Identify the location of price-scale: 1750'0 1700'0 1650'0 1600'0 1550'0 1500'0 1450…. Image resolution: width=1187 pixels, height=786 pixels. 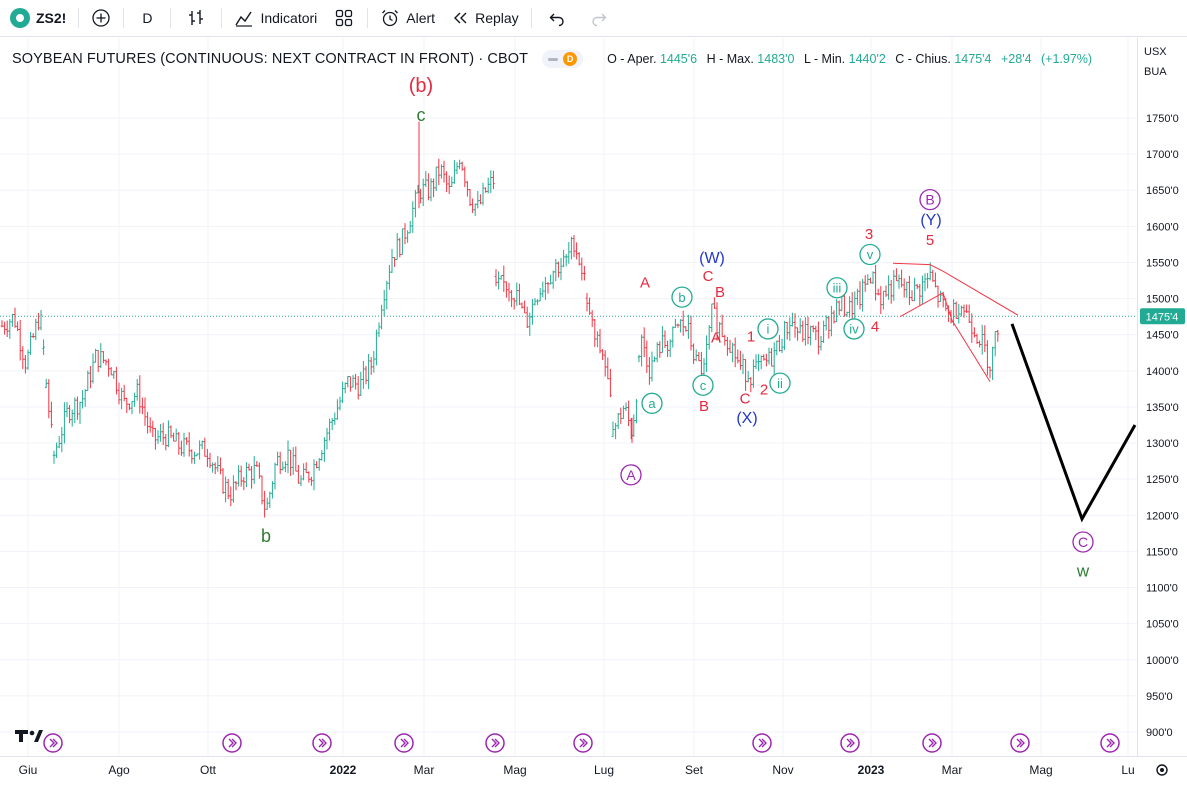
(1162, 397).